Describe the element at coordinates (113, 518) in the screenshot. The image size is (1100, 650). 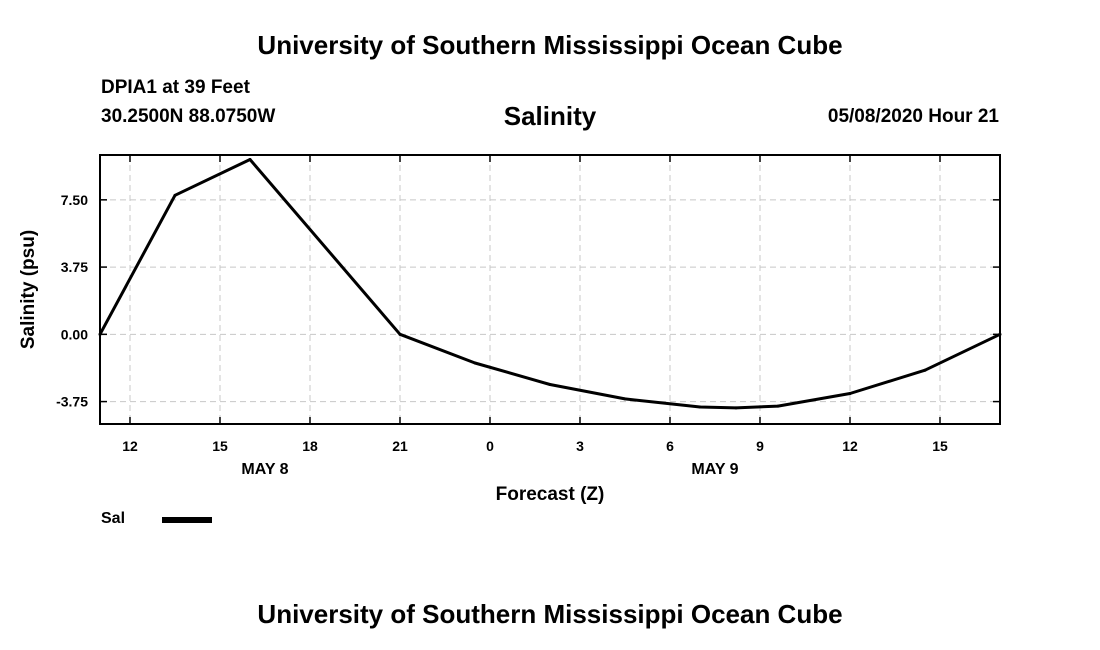
I see `legend-label: Sal` at that location.